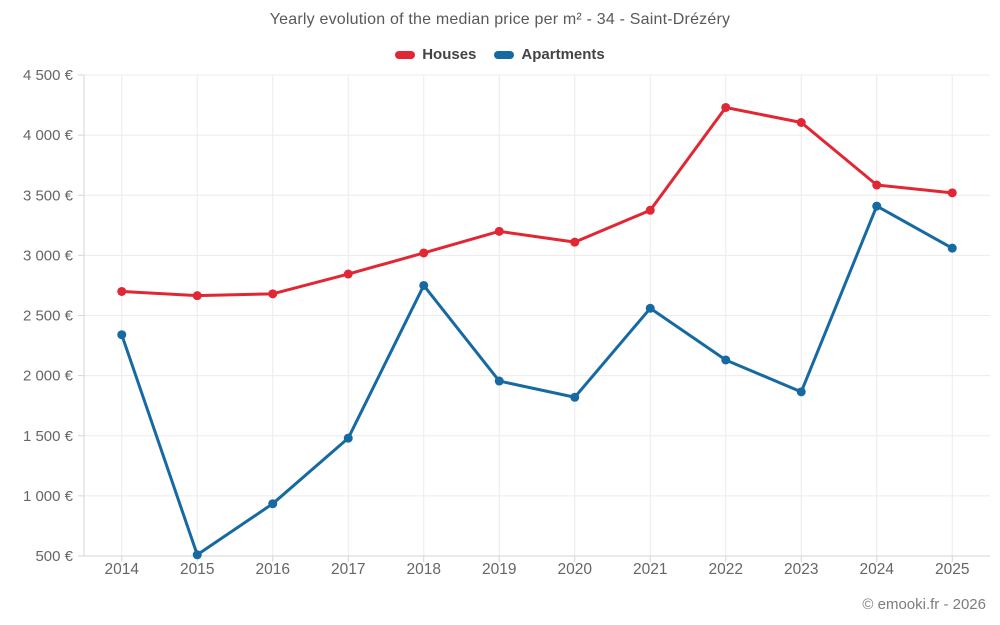 The width and height of the screenshot is (1000, 625). I want to click on x-axis-label: 2022, so click(726, 569).